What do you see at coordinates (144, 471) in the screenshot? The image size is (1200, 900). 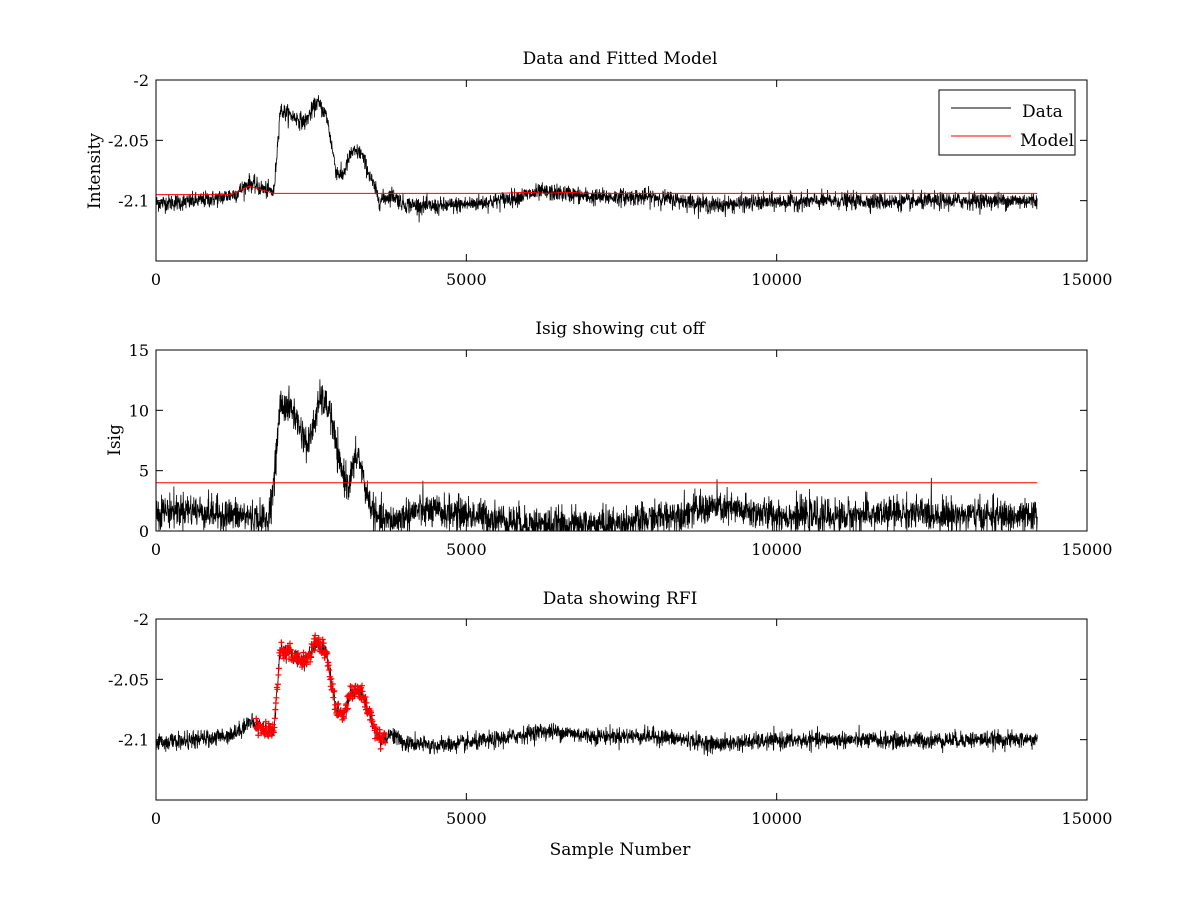 I see `y-tick-label: 5` at bounding box center [144, 471].